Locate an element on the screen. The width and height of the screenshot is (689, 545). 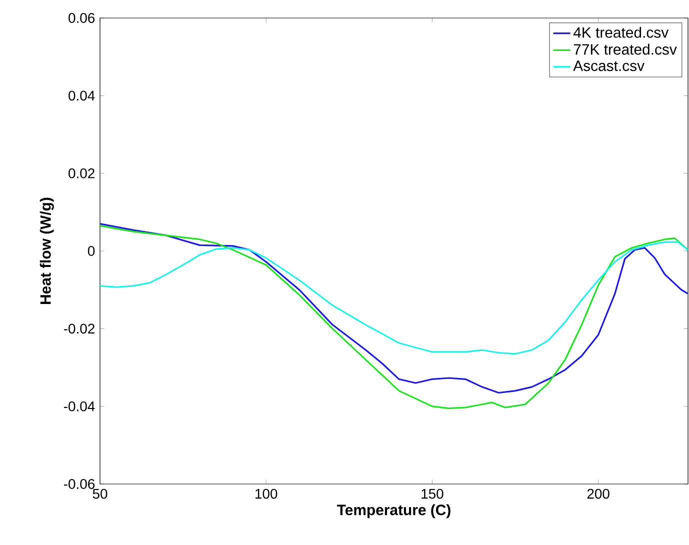
y-tick-label: 0 is located at coordinates (91, 251).